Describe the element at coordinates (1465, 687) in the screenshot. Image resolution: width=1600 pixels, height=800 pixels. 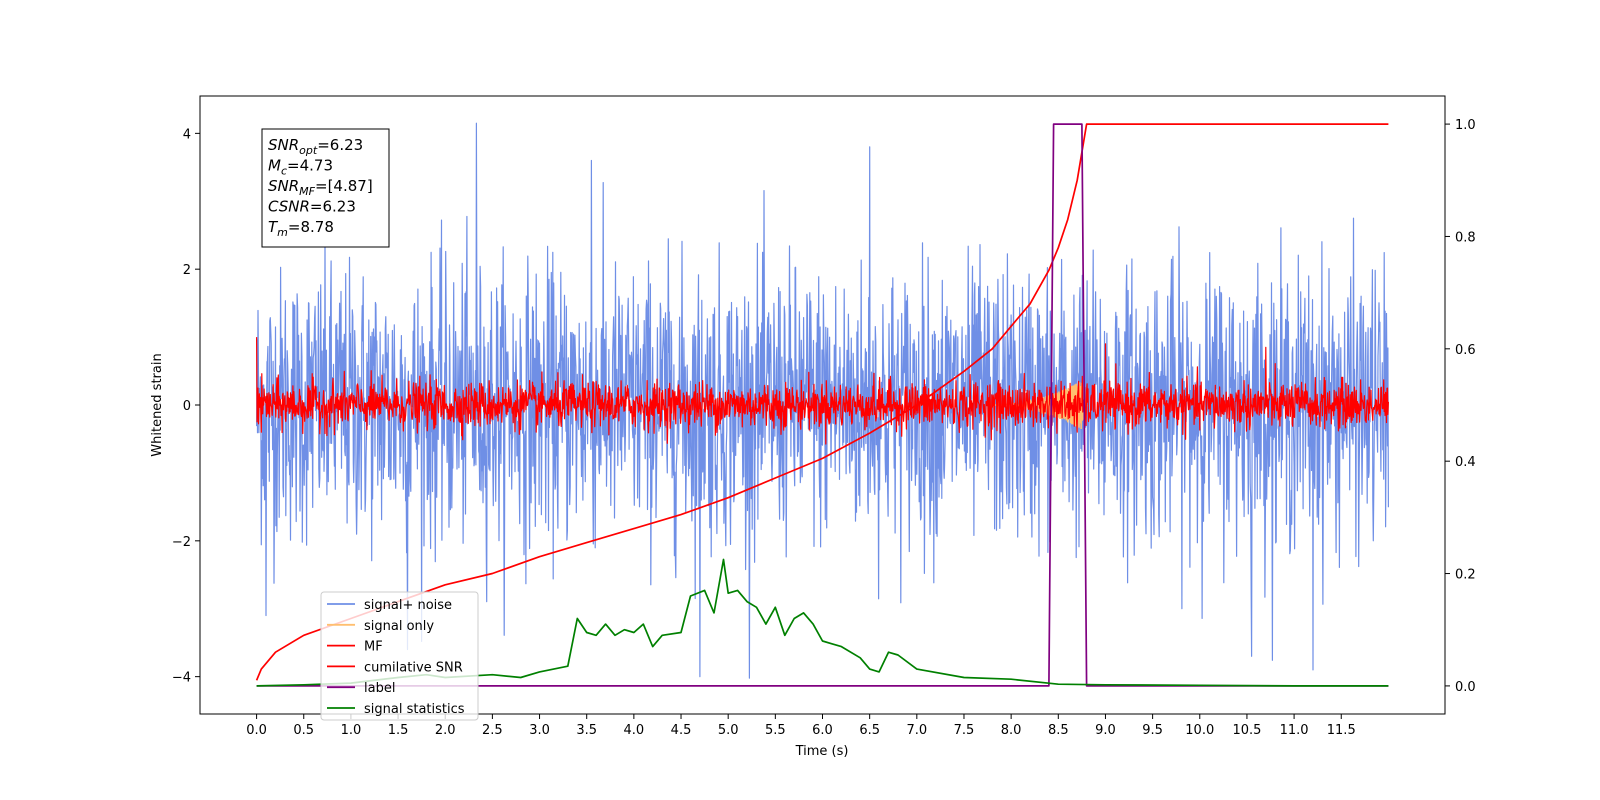
I see `y2-tick-label: 0.0` at that location.